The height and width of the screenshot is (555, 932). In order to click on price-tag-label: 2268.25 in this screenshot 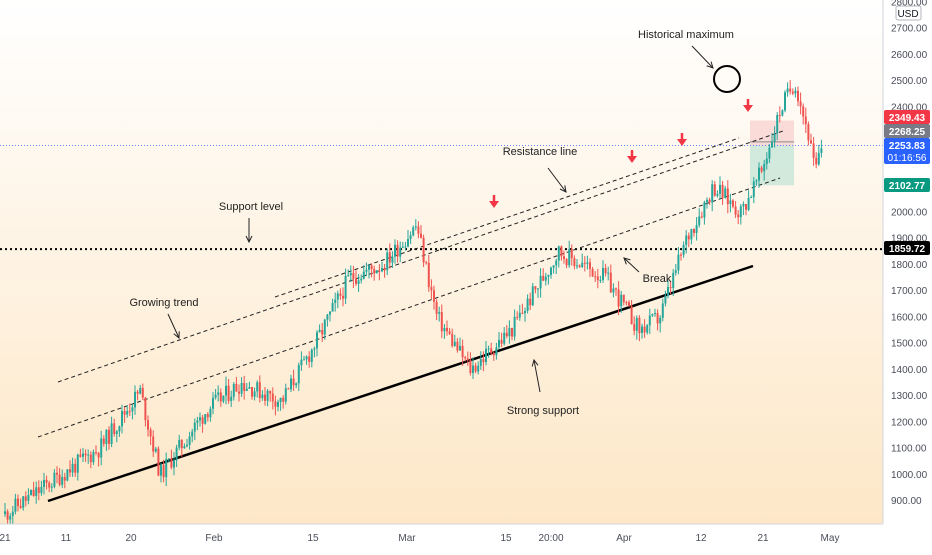, I will do `click(907, 132)`.